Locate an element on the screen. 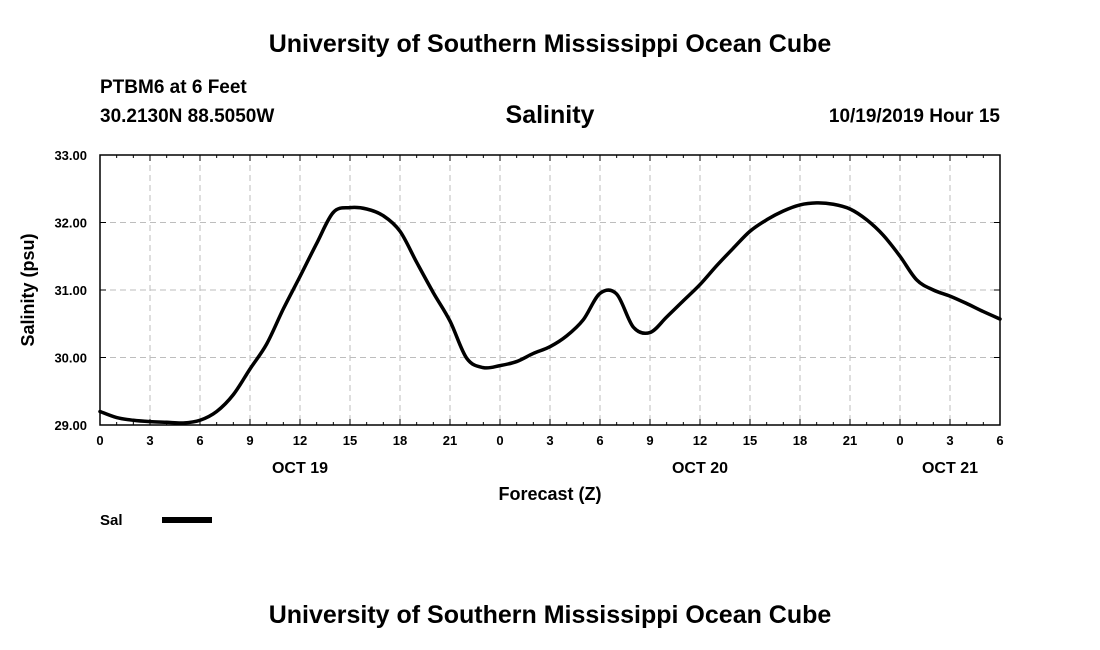  station-name: PTBM6 at 6 Feet is located at coordinates (173, 87).